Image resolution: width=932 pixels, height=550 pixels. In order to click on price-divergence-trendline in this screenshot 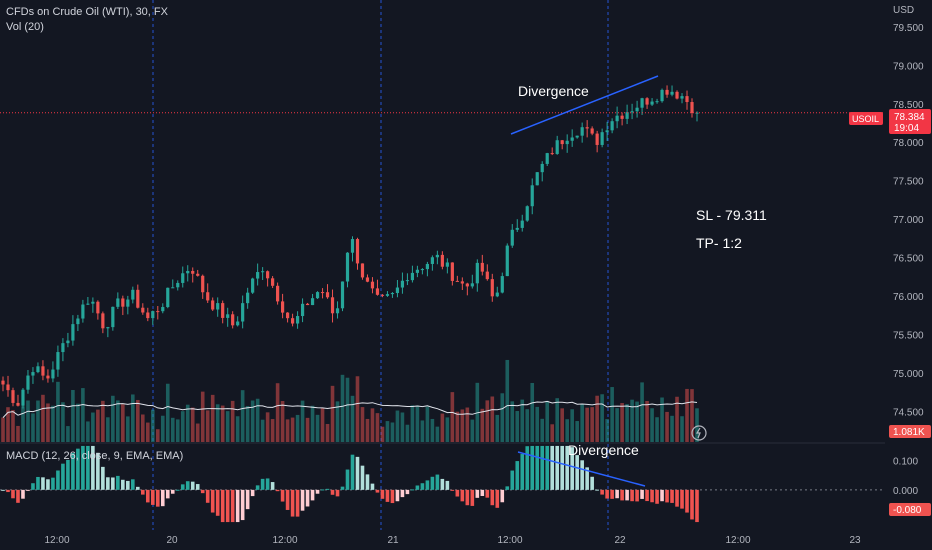, I will do `click(584, 105)`.